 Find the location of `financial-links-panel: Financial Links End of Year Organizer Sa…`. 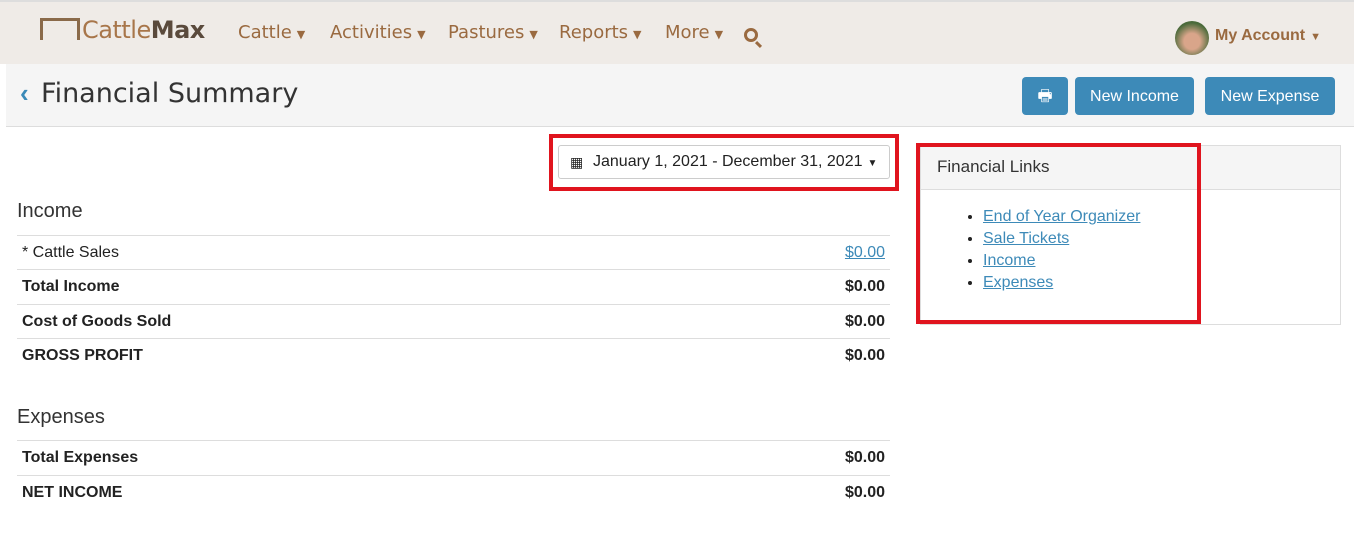

financial-links-panel: Financial Links End of Year Organizer Sa… is located at coordinates (1130, 235).